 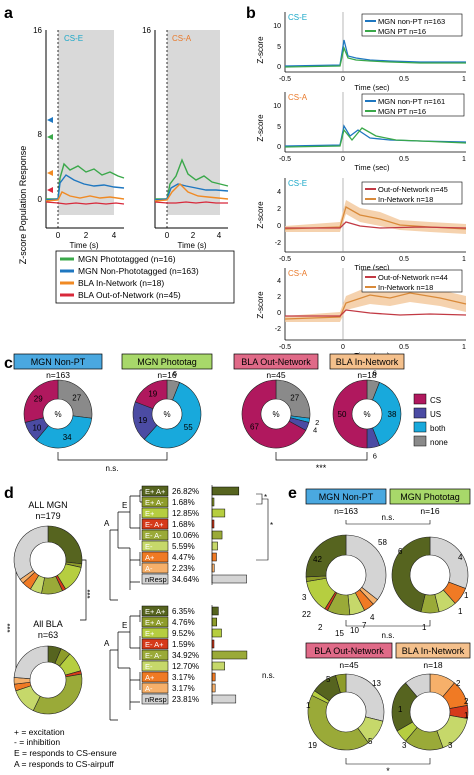 What do you see at coordinates (278, 243) in the screenshot?
I see `y-tick: -2` at bounding box center [278, 243].